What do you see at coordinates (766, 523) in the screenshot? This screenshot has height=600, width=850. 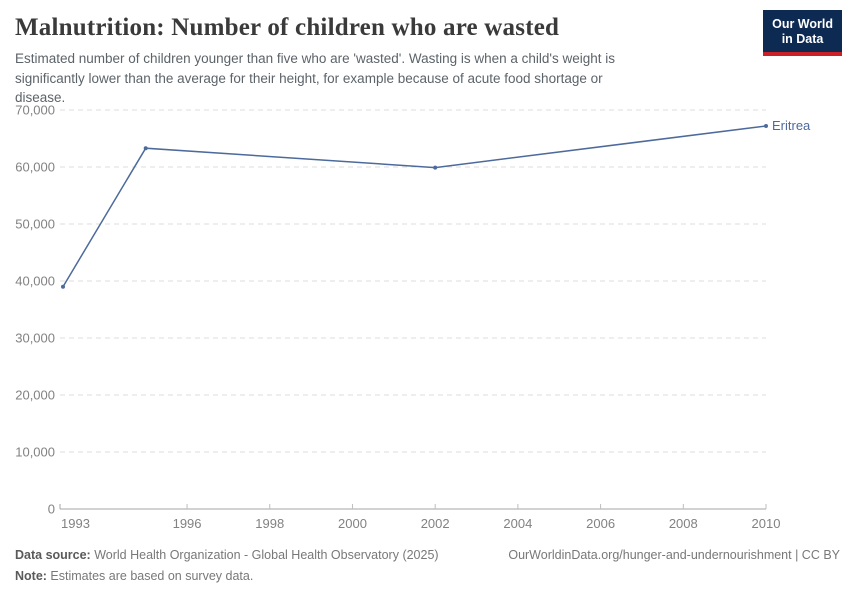 I see `svg-text: 2010` at bounding box center [766, 523].